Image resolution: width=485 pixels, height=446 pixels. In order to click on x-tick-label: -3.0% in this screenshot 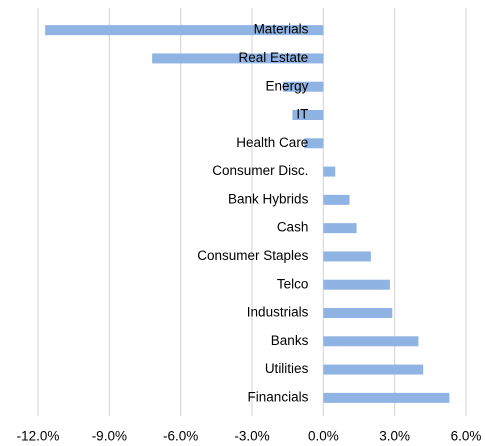, I will do `click(251, 436)`.